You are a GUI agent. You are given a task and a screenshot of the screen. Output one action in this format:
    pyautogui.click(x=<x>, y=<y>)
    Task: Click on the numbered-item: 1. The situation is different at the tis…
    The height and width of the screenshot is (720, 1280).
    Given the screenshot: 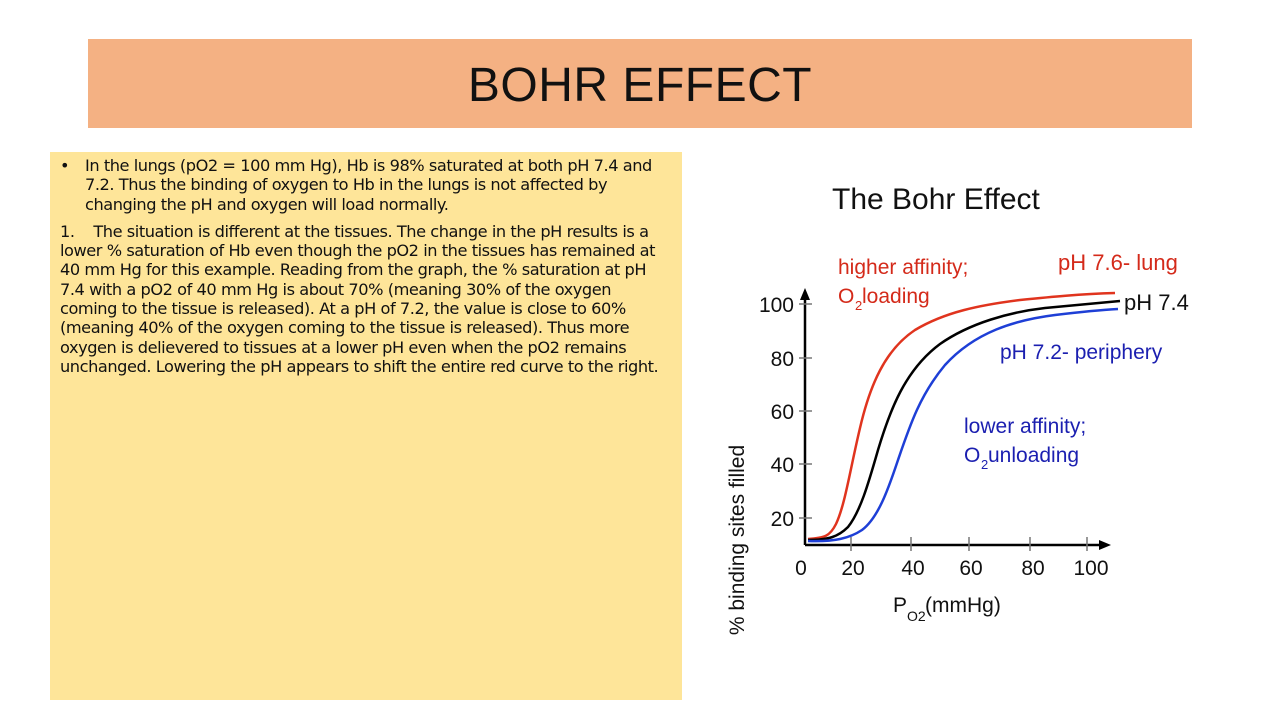 What is the action you would take?
    pyautogui.click(x=366, y=299)
    